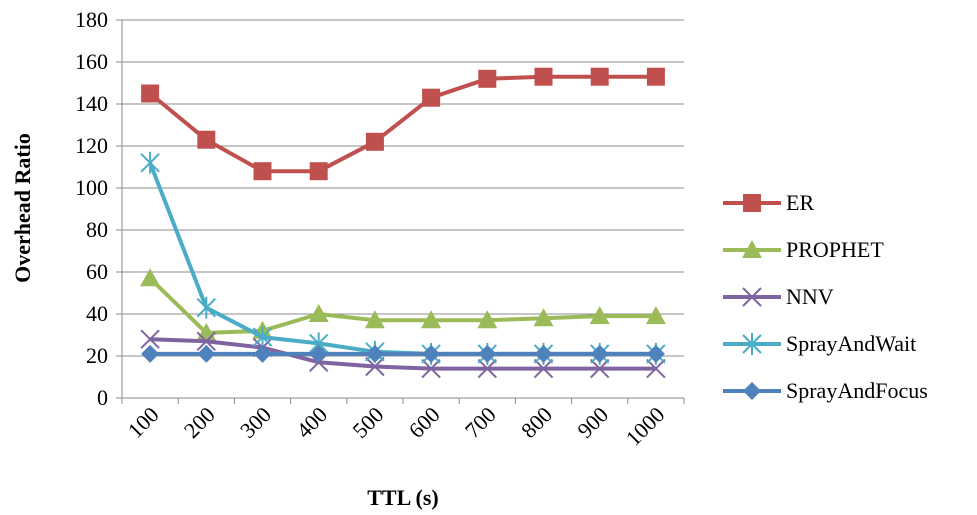 This screenshot has height=515, width=977. Describe the element at coordinates (645, 426) in the screenshot. I see `x-tick-label: 1000` at that location.